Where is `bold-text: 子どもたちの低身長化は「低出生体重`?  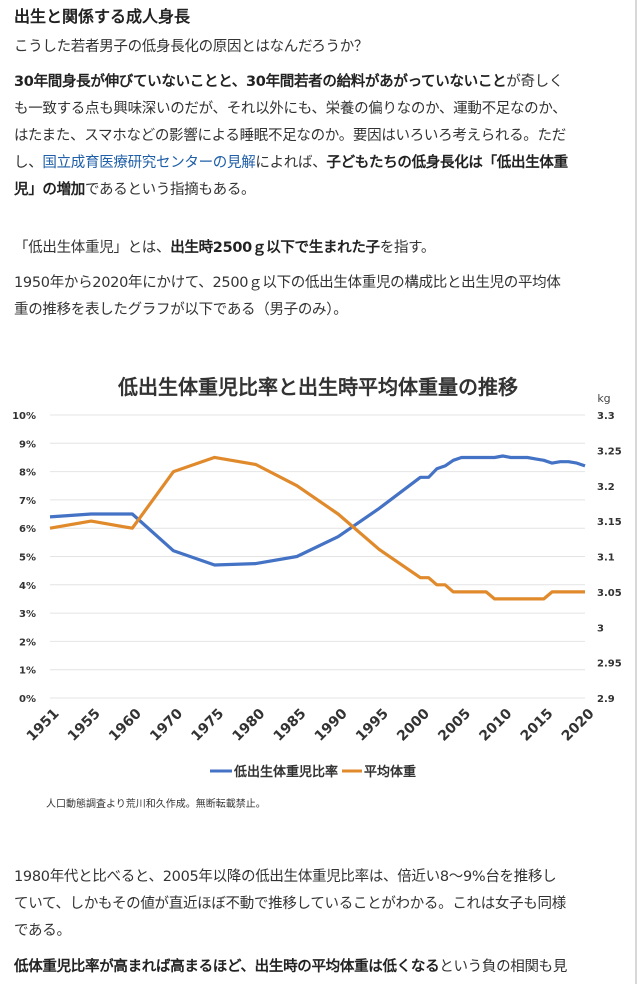 bold-text: 子どもたちの低身長化は「低出生体重 is located at coordinates (447, 163).